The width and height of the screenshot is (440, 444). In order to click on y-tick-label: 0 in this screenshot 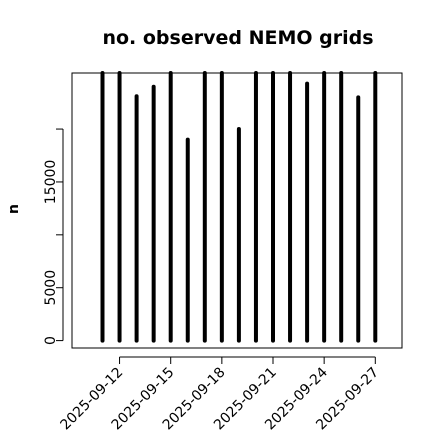, I will do `click(51, 340)`.